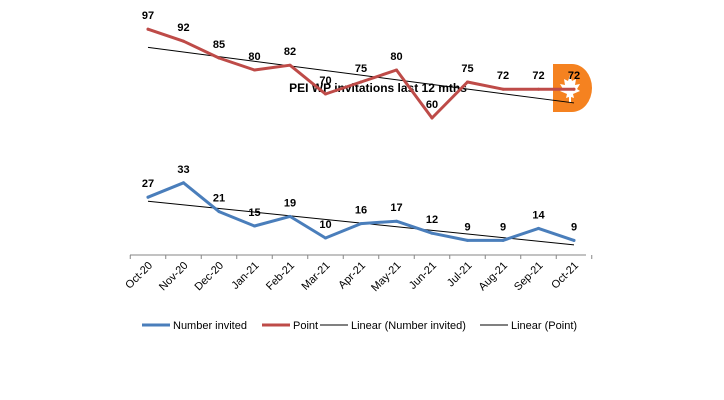 This screenshot has width=724, height=400. What do you see at coordinates (219, 45) in the screenshot?
I see `data-label: 85` at bounding box center [219, 45].